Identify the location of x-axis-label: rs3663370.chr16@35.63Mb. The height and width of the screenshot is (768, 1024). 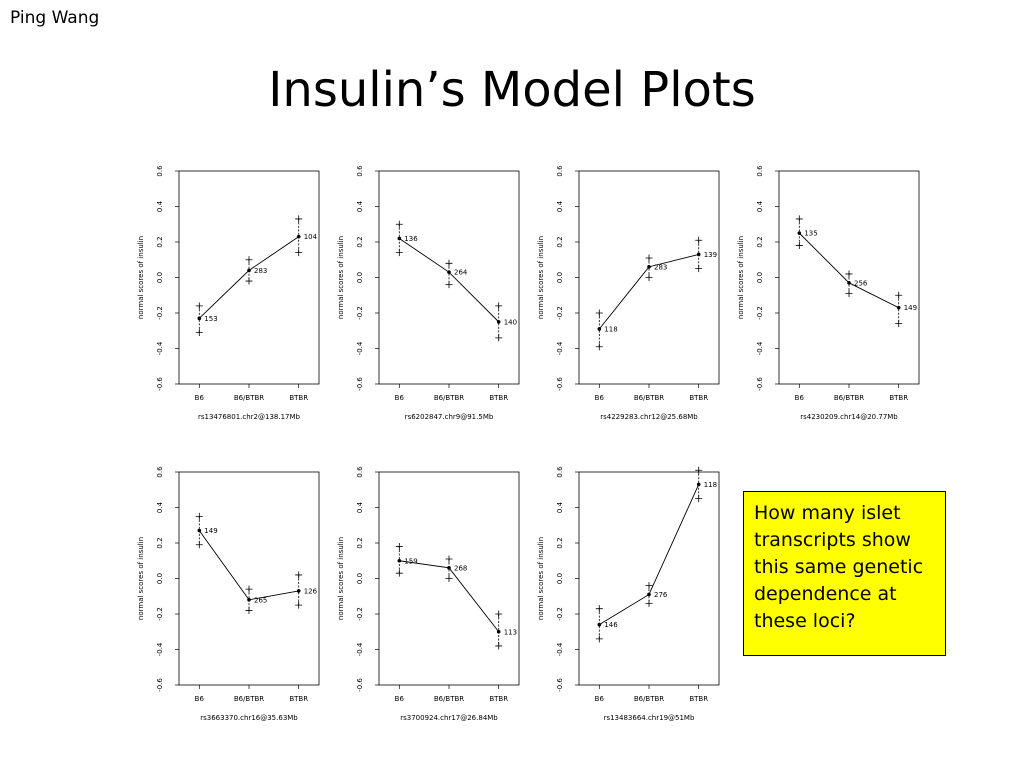
(249, 718).